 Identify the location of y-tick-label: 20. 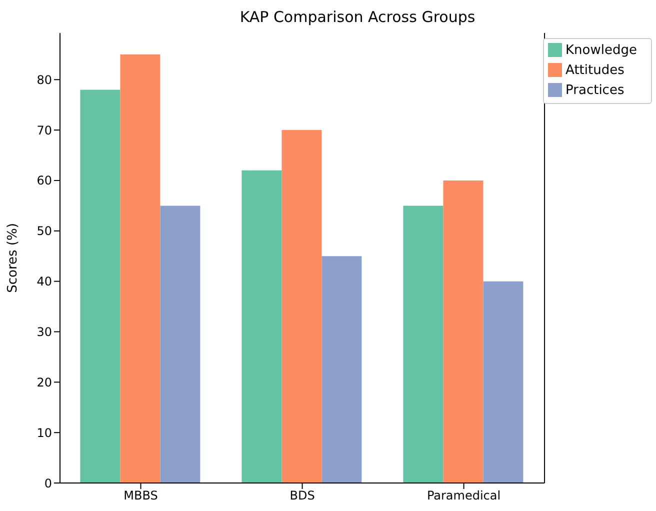
(44, 382).